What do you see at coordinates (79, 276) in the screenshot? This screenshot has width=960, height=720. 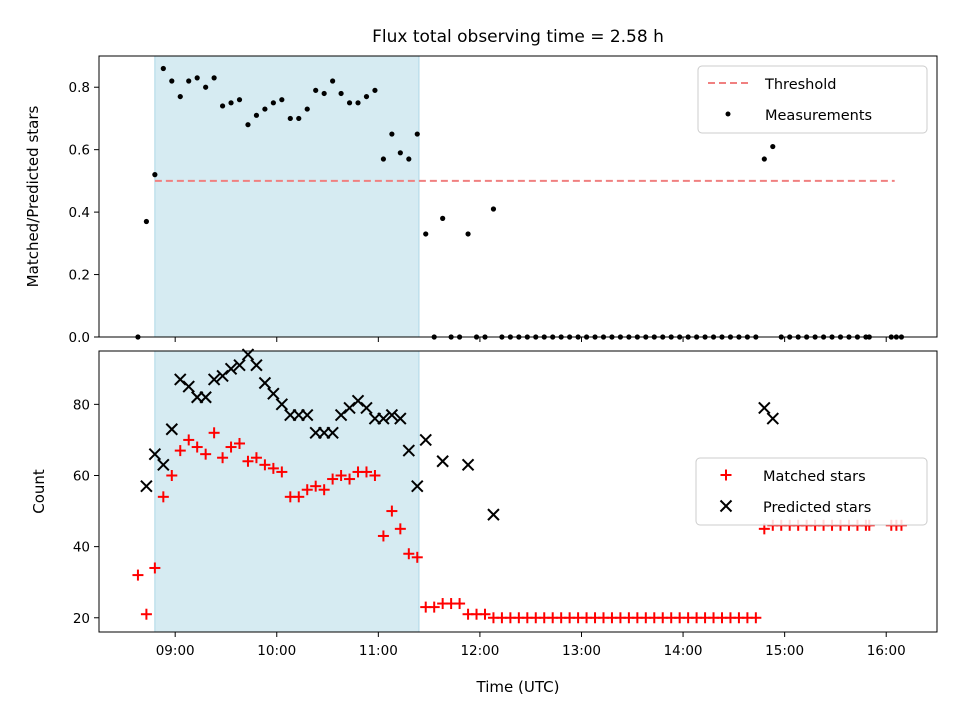 I see `y-tick-label: 0.2` at bounding box center [79, 276].